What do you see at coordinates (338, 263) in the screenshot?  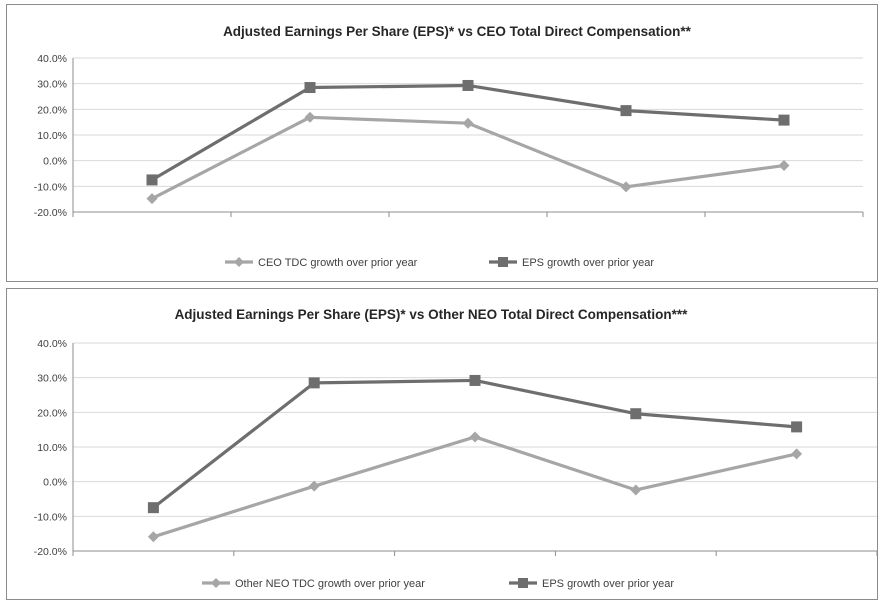 I see `legend-label: CEO TDC growth over prior year` at bounding box center [338, 263].